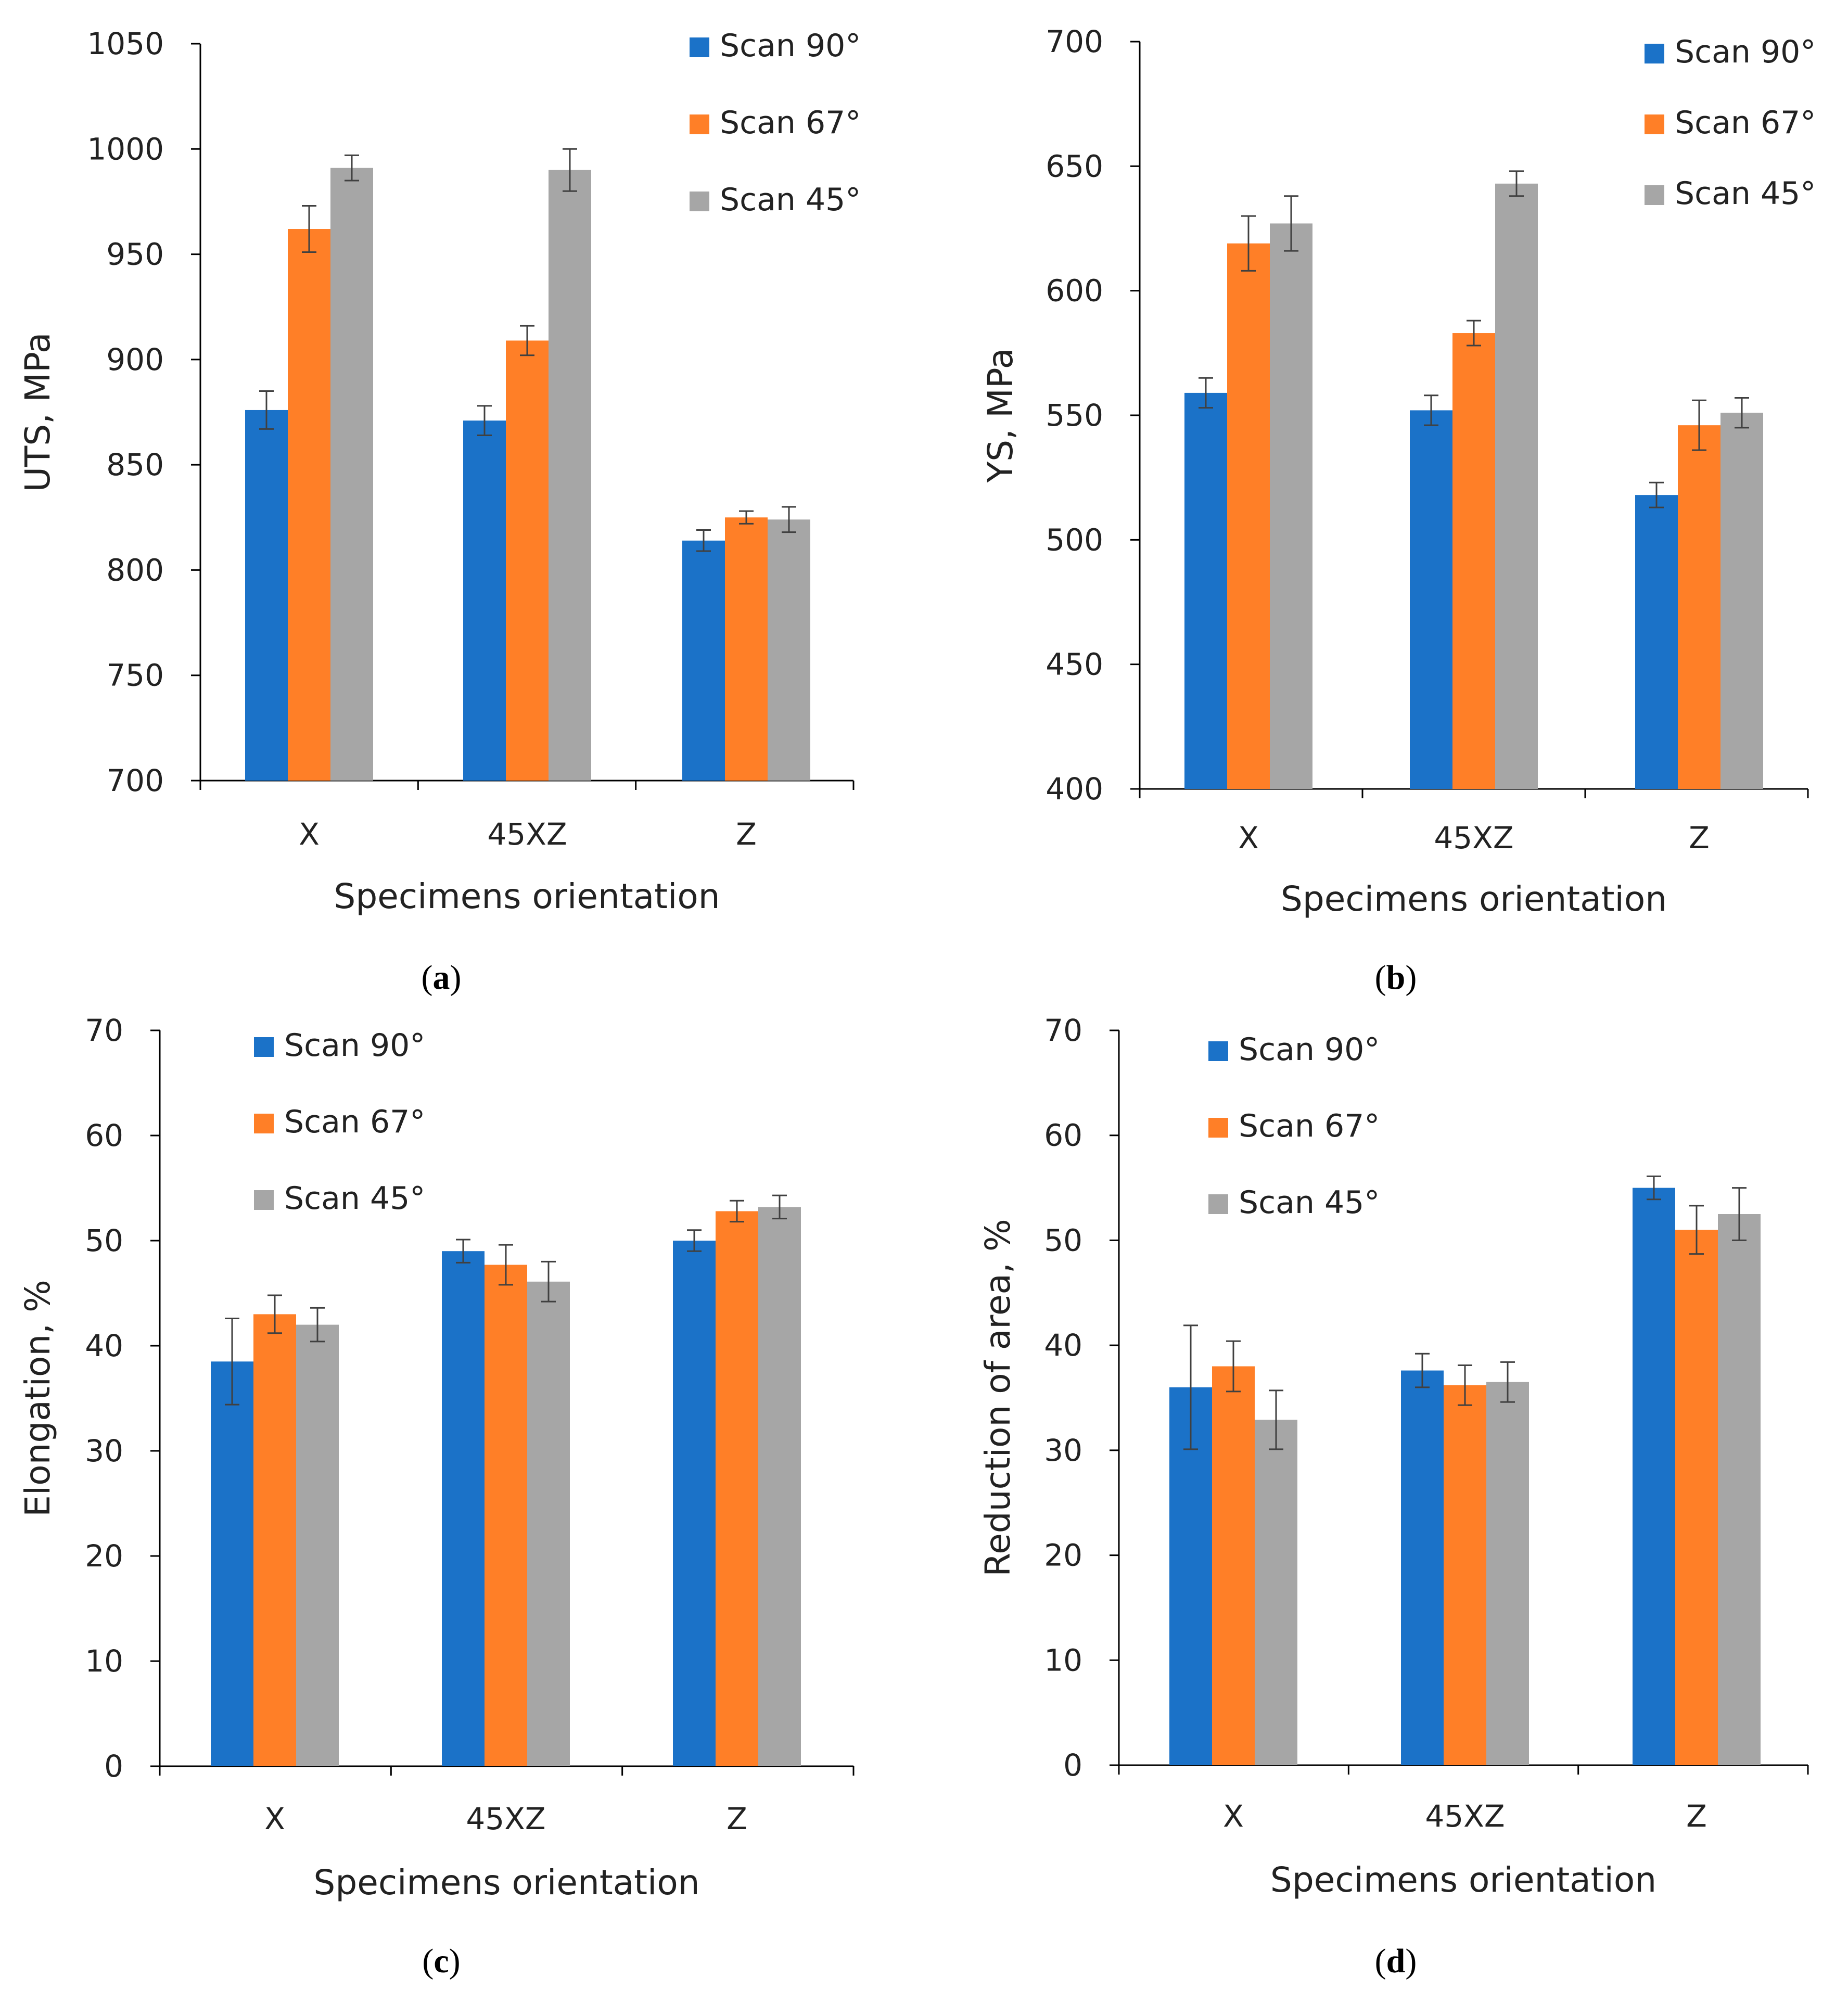 Image resolution: width=1848 pixels, height=1990 pixels. I want to click on y-axis-title: UTS, MPa, so click(38, 412).